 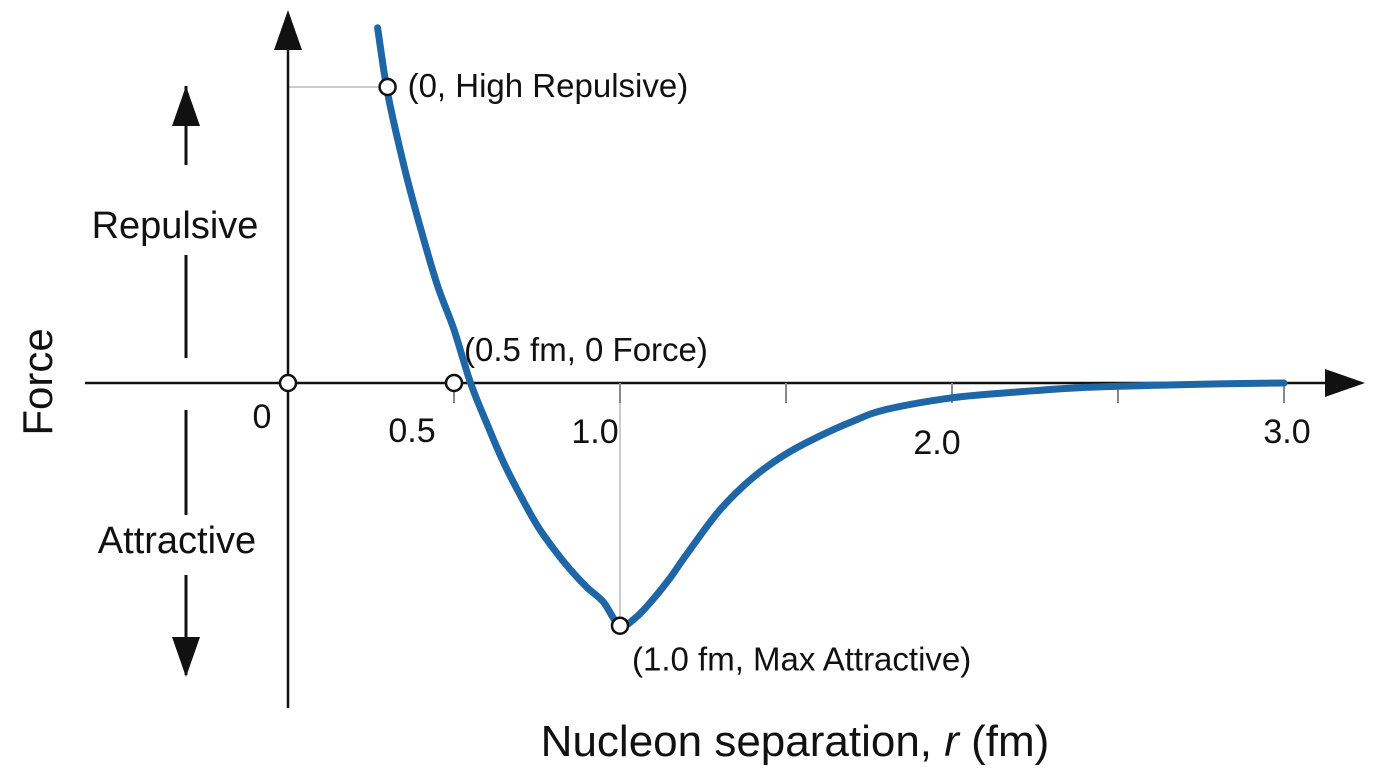 What do you see at coordinates (936, 443) in the screenshot?
I see `x-tick-label: 2.0` at bounding box center [936, 443].